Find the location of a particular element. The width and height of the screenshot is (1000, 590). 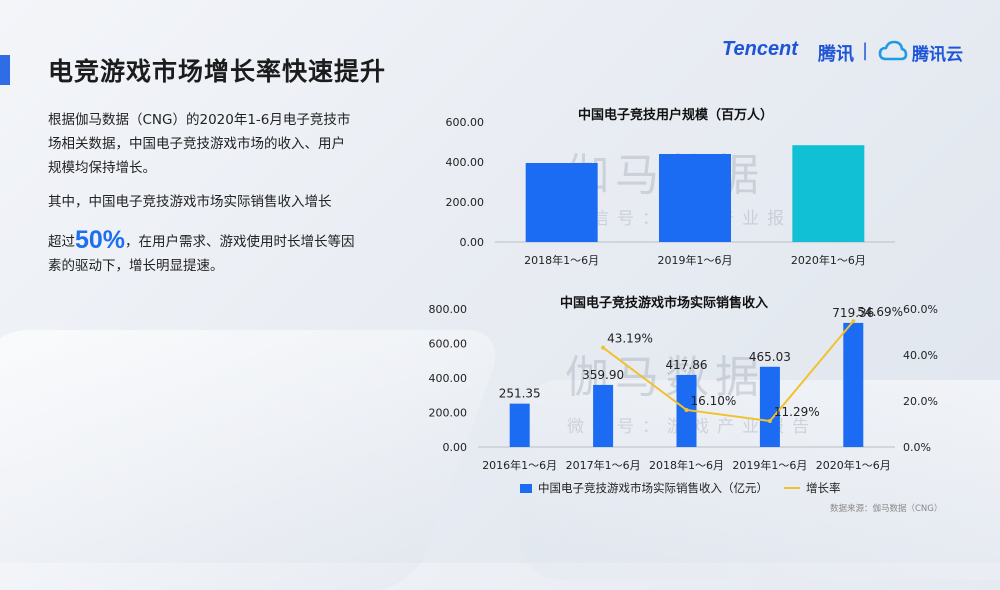

growth-detail-paragraph: 超过50%，在用户需求、游戏使用时长增长等因素的驱动下，增长明显提速。 is located at coordinates (203, 253).